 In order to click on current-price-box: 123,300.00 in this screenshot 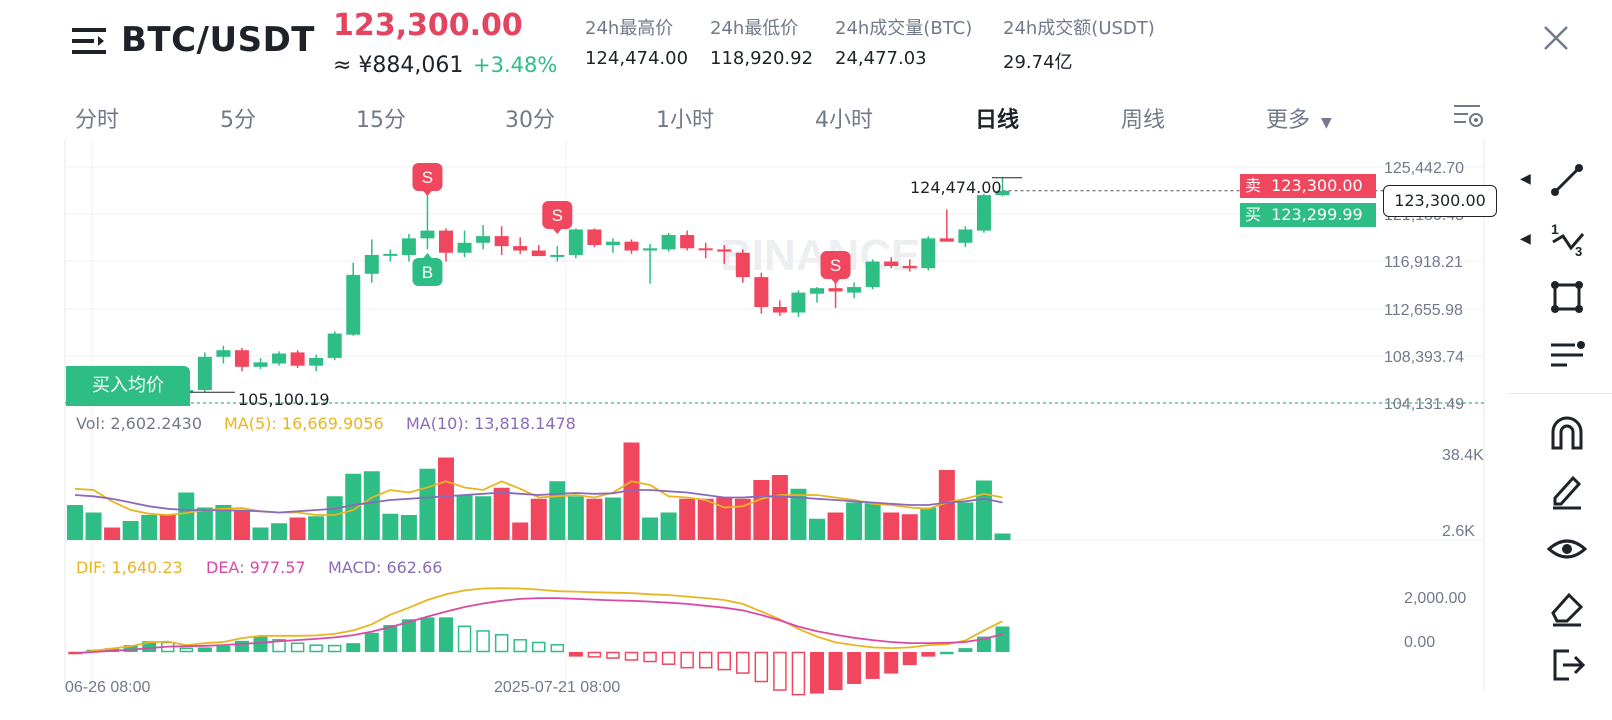, I will do `click(1440, 201)`.